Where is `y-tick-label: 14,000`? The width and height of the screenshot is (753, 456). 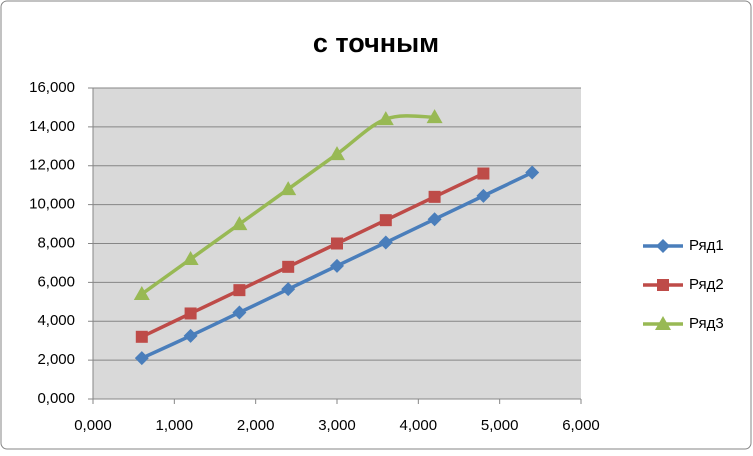
y-tick-label: 14,000 is located at coordinates (52, 126).